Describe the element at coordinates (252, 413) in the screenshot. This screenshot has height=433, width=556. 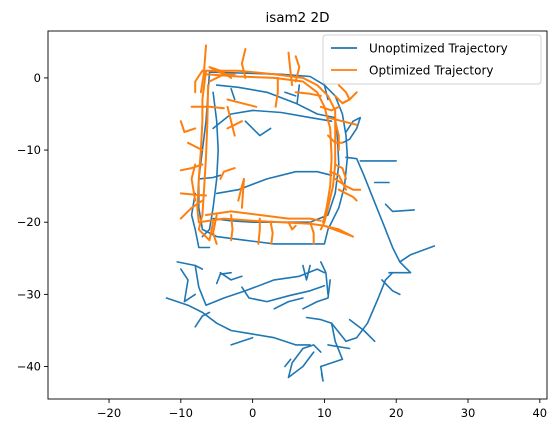
I see `x-tick-label: 0` at that location.